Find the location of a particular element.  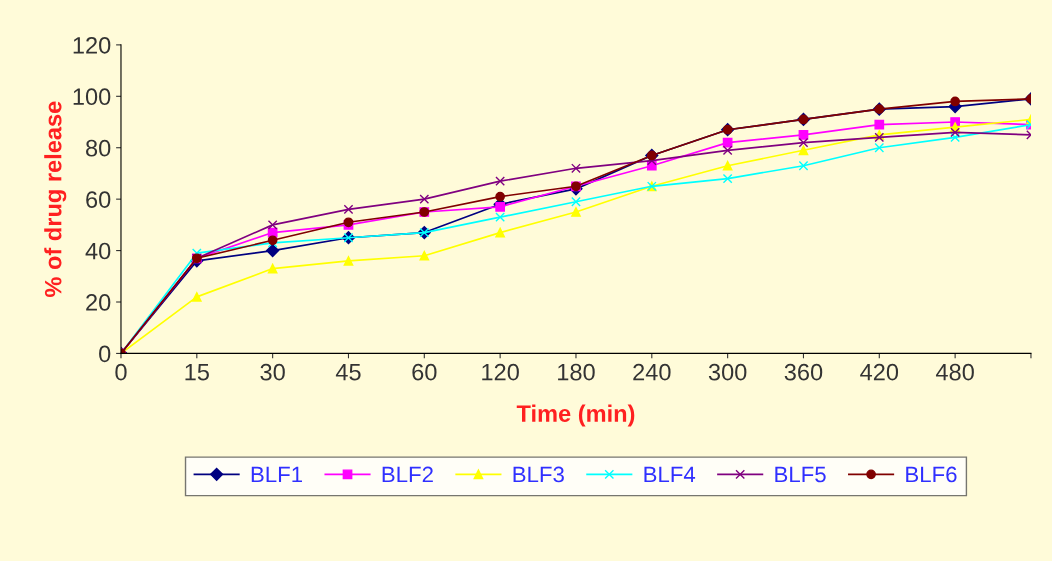

y-tick-label: 60 is located at coordinates (98, 199).